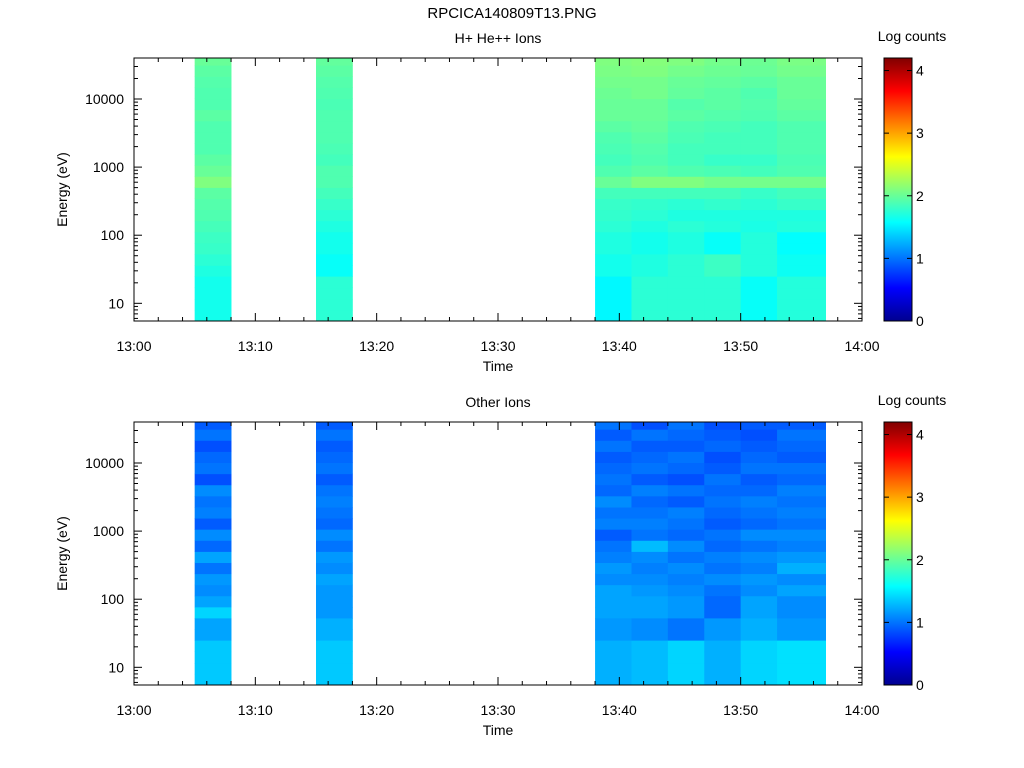 This screenshot has height=768, width=1024. What do you see at coordinates (116, 667) in the screenshot?
I see `y-tick-label: 10` at bounding box center [116, 667].